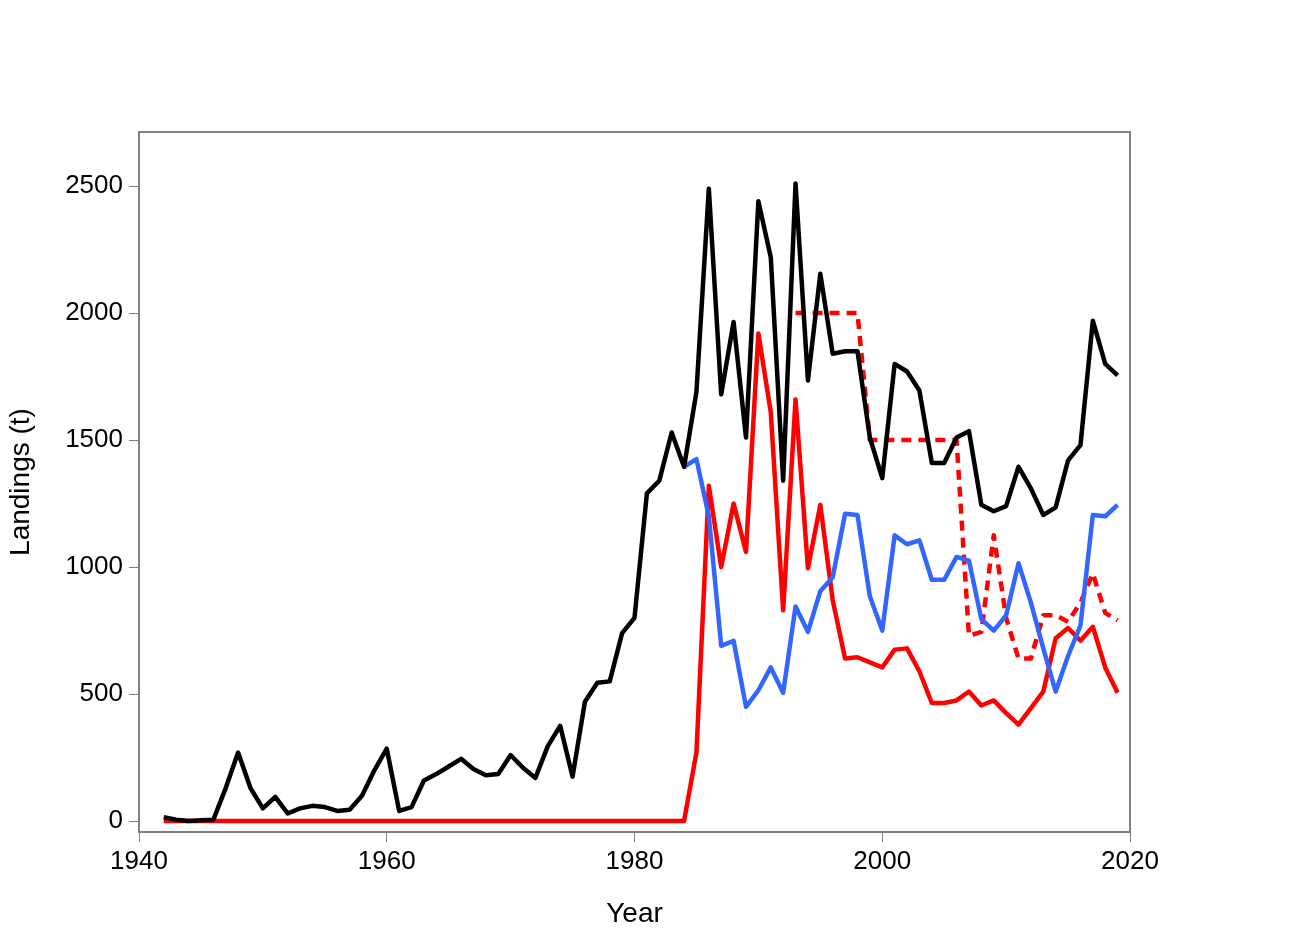  I want to click on x-tick-label: 2000, so click(882, 859).